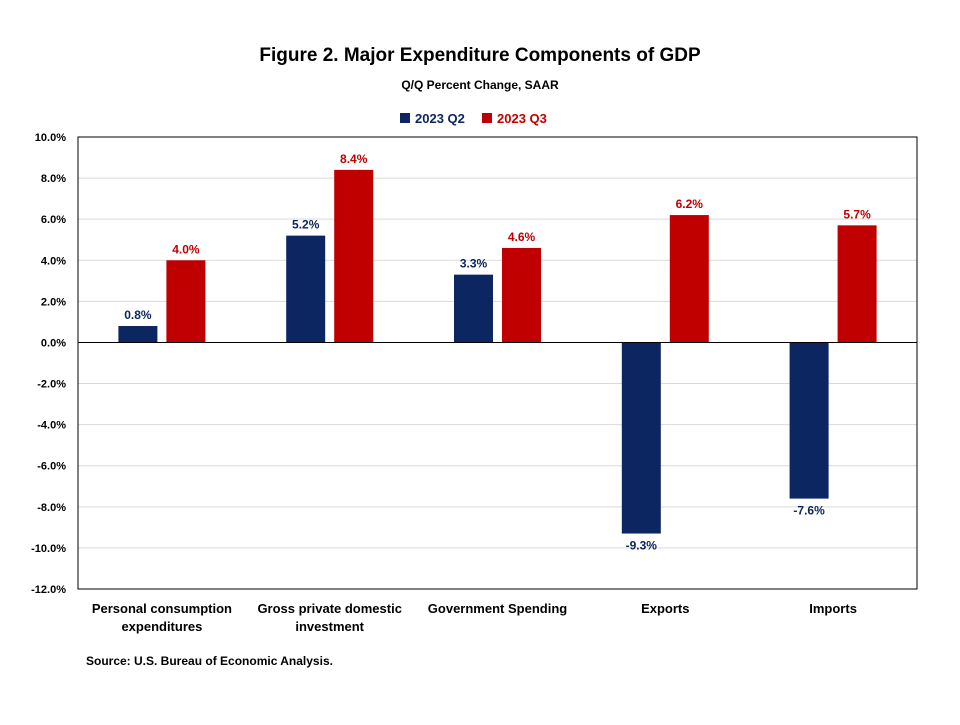  Describe the element at coordinates (354, 159) in the screenshot. I see `data-label: 8.4%` at that location.